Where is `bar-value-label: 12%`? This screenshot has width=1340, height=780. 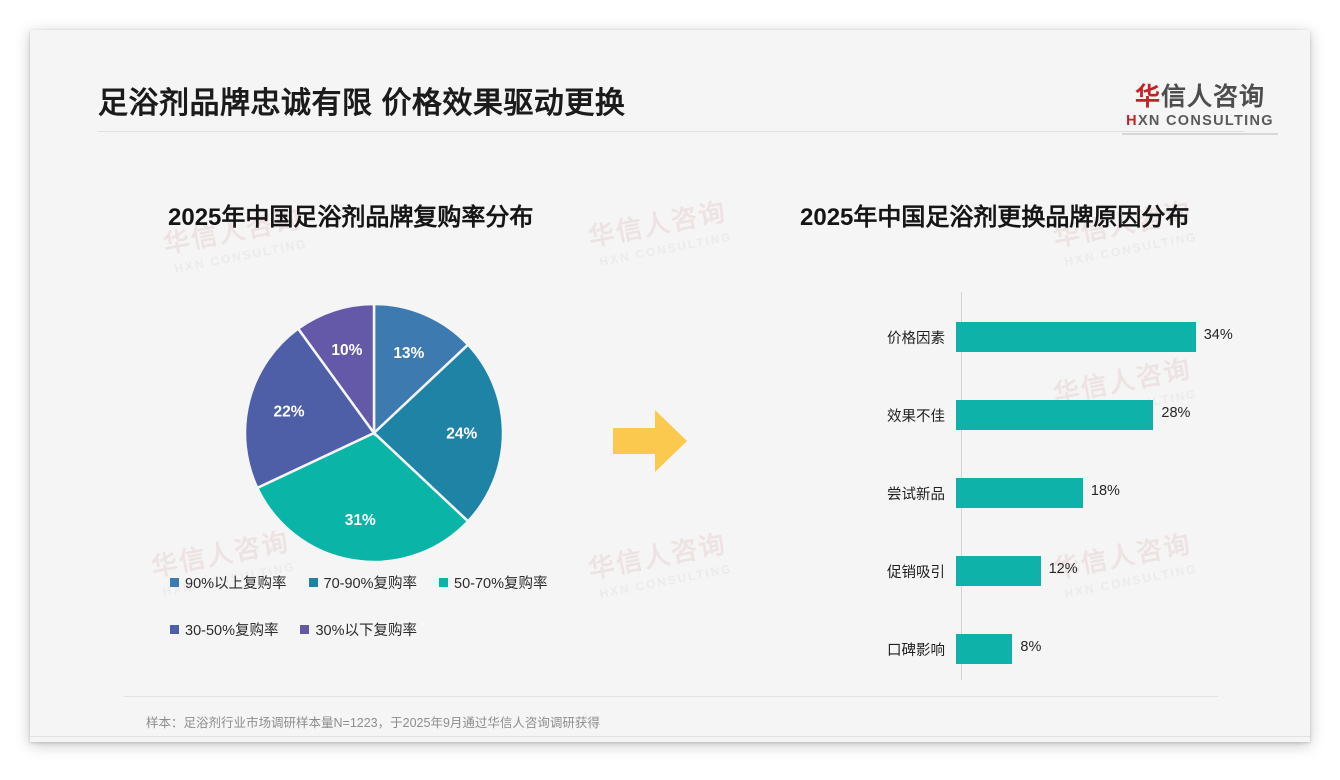 bar-value-label: 12% is located at coordinates (1063, 569).